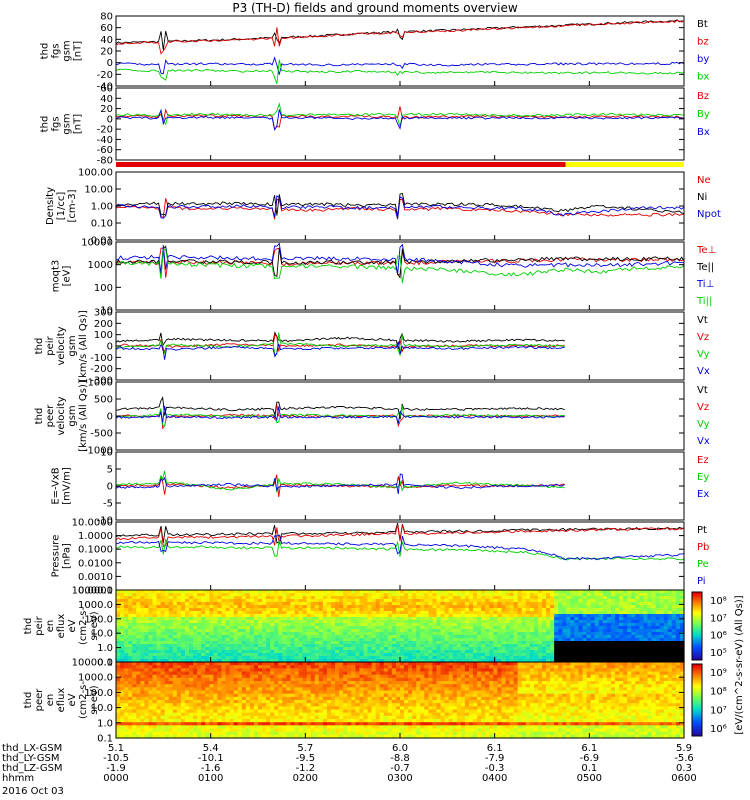  I want to click on y-tick-label: -1000, so click(98, 451).